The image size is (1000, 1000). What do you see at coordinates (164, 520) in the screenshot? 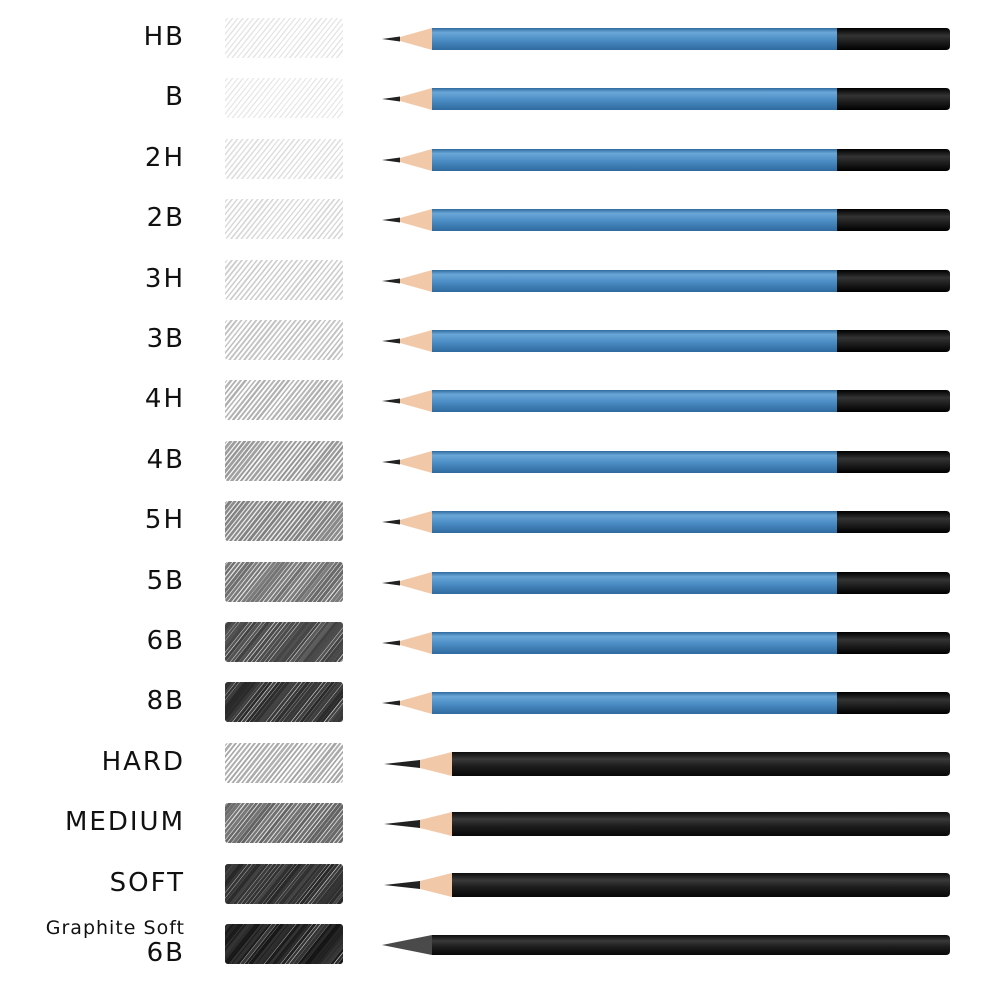
I see `grade-label: 5H` at bounding box center [164, 520].